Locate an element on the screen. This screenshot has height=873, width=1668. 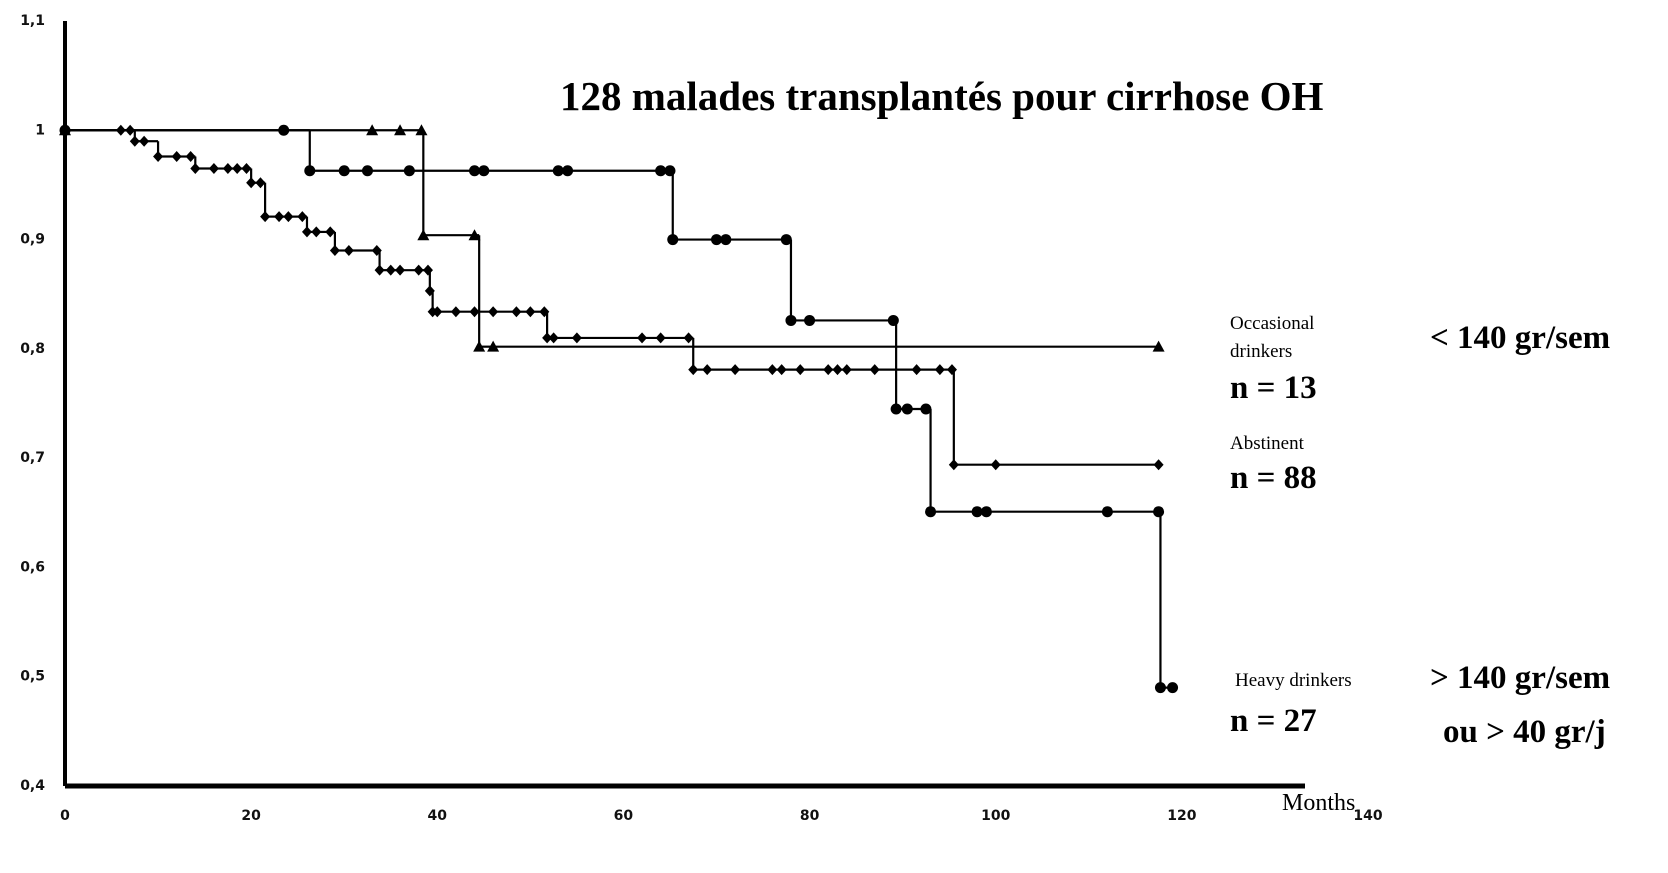
x-tick-label: 60 is located at coordinates (624, 816).